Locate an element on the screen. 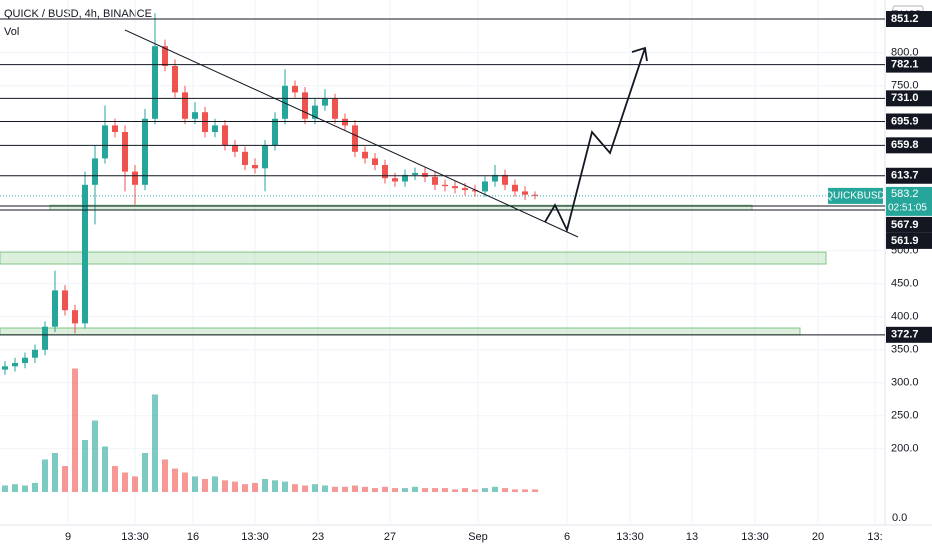  countdown-label: 02:51:05 is located at coordinates (907, 208).